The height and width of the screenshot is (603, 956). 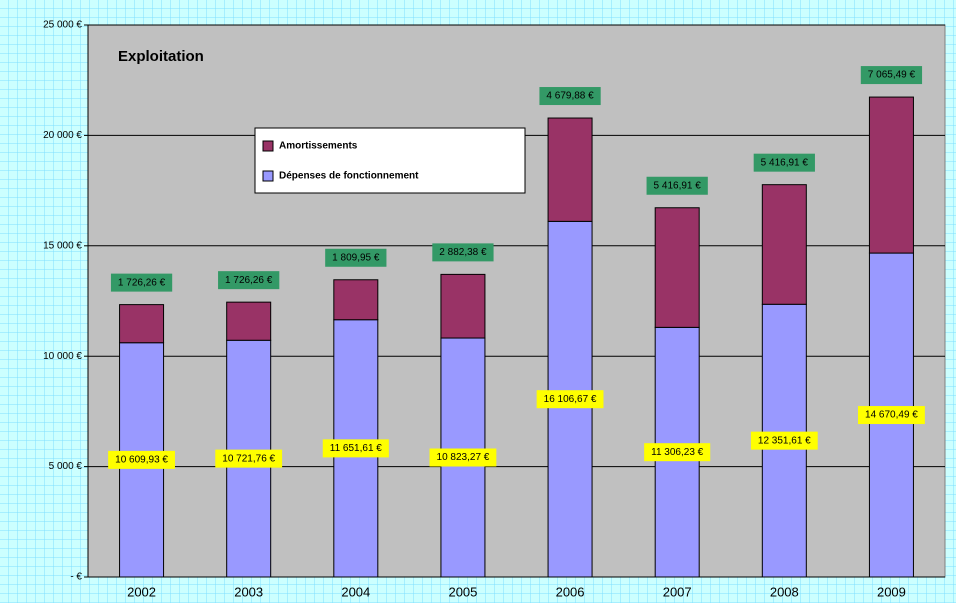 What do you see at coordinates (462, 591) in the screenshot?
I see `x-tick-label: 2005` at bounding box center [462, 591].